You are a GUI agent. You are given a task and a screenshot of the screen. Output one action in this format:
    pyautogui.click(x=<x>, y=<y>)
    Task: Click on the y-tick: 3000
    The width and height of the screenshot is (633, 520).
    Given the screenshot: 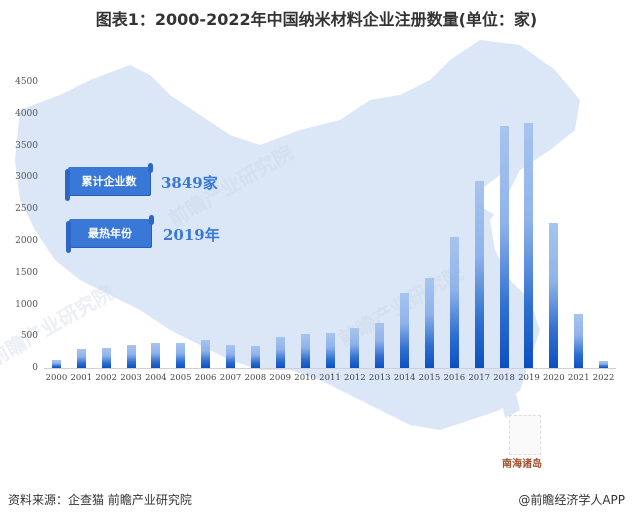 What is the action you would take?
    pyautogui.click(x=26, y=177)
    